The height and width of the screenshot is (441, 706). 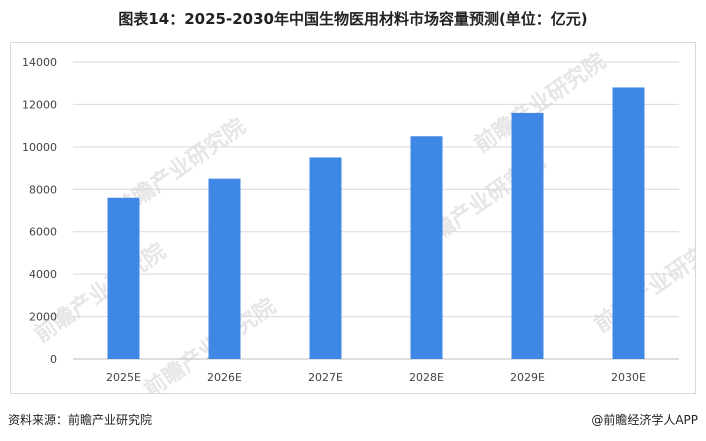 What do you see at coordinates (80, 420) in the screenshot?
I see `source-note: 资料来源：前瞻产业研究院` at bounding box center [80, 420].